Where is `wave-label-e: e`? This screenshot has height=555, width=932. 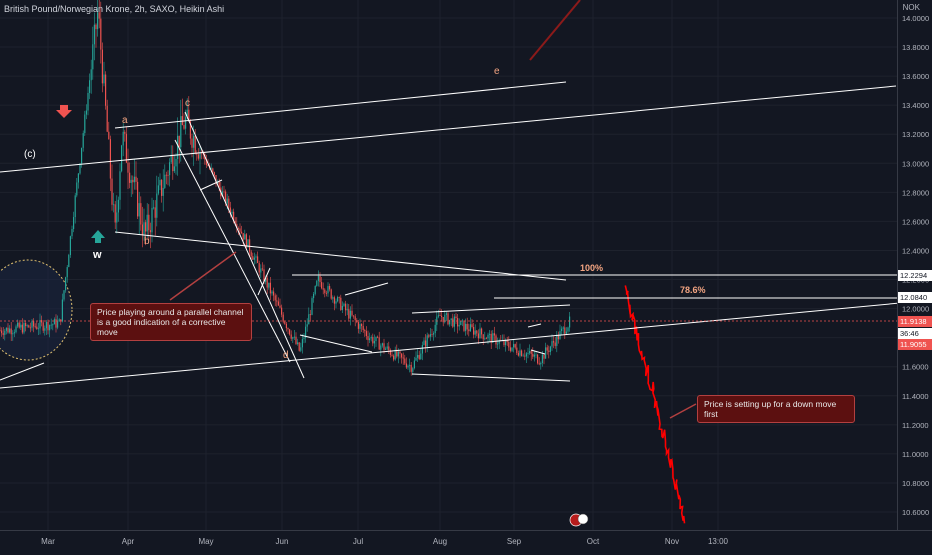
wave-label-e: e is located at coordinates (497, 71).